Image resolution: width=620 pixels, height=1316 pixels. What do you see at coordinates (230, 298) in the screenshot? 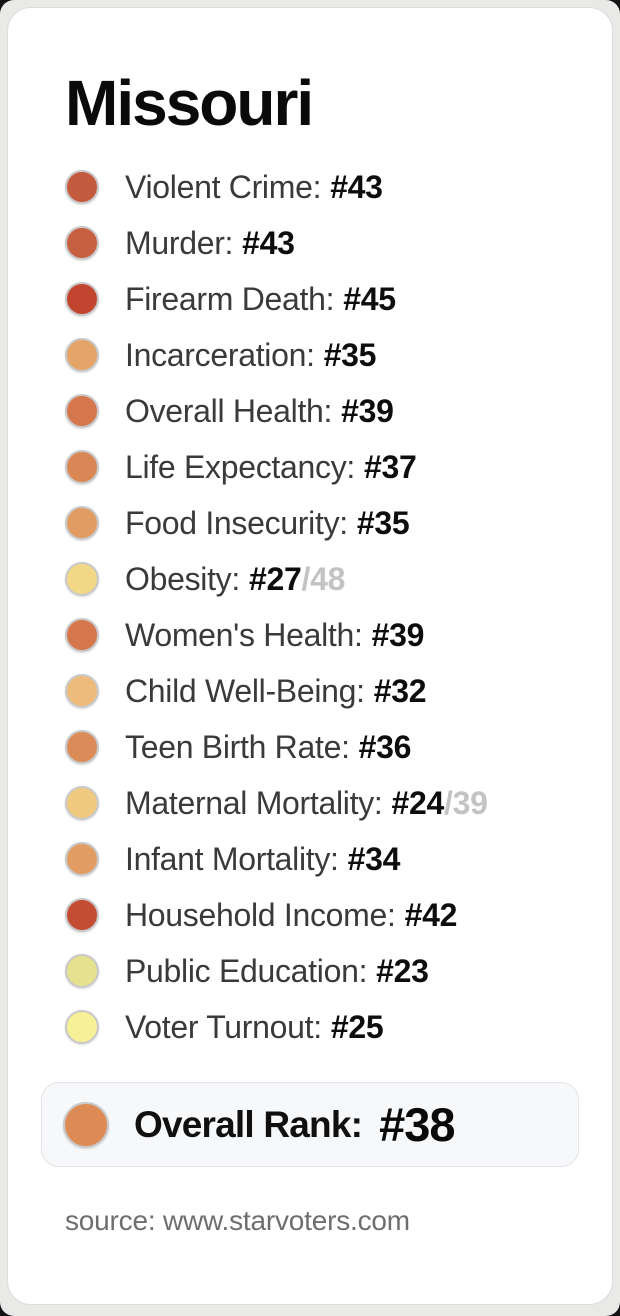
I see `metric-label: Firearm Death:` at bounding box center [230, 298].